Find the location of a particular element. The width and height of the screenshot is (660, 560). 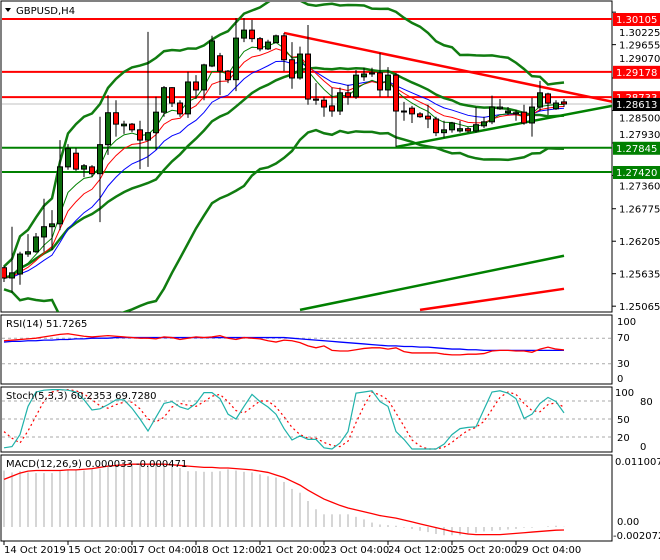

stoch-panel is located at coordinates (307, 419).